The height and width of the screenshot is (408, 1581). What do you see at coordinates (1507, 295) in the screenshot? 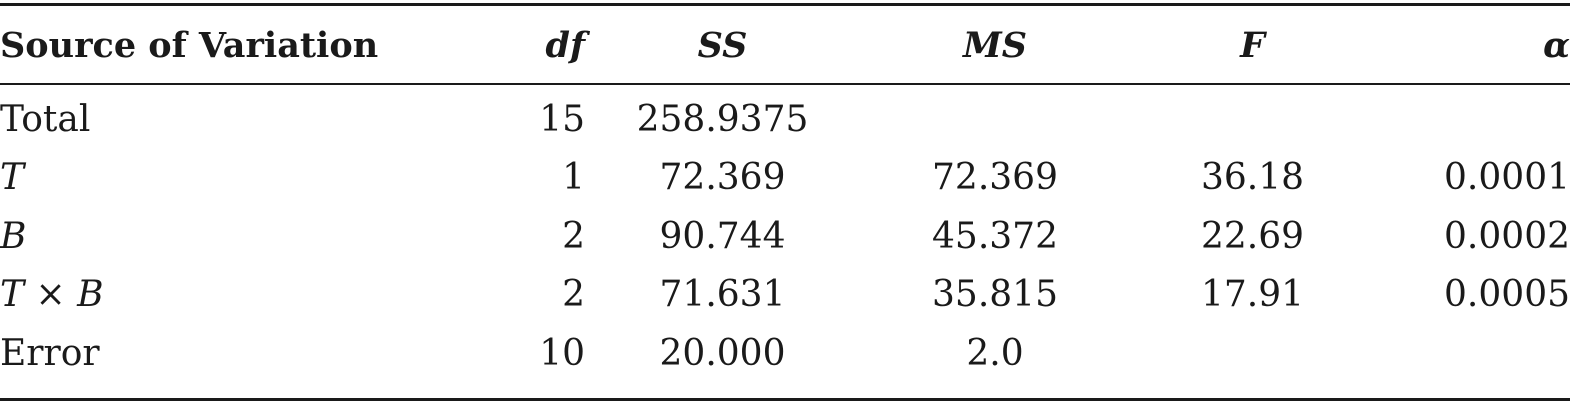
I see `row-txb-alpha: 0.0005` at bounding box center [1507, 295].